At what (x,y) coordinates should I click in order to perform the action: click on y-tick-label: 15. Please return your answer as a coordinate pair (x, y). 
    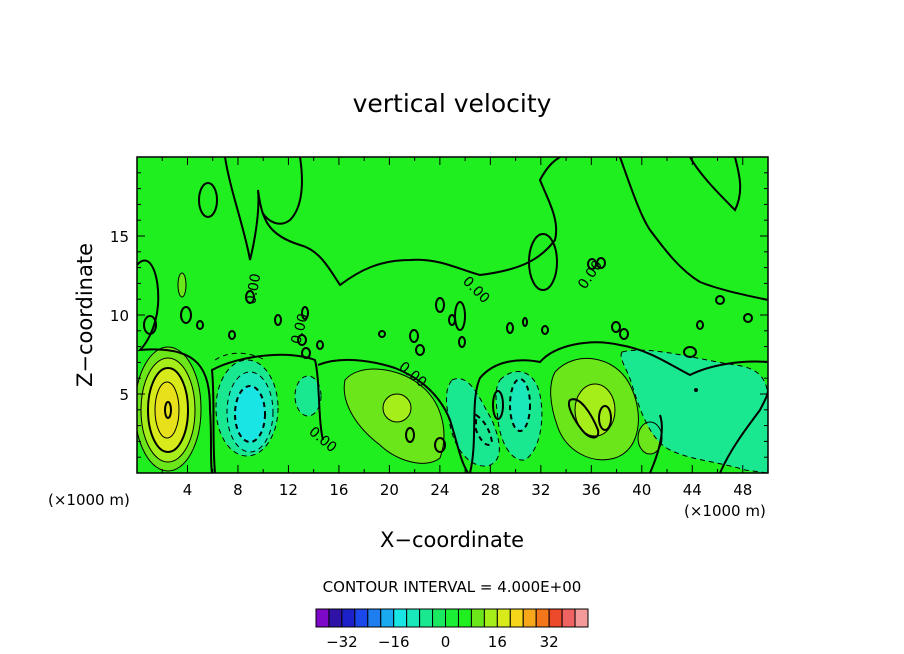
    Looking at the image, I should click on (119, 237).